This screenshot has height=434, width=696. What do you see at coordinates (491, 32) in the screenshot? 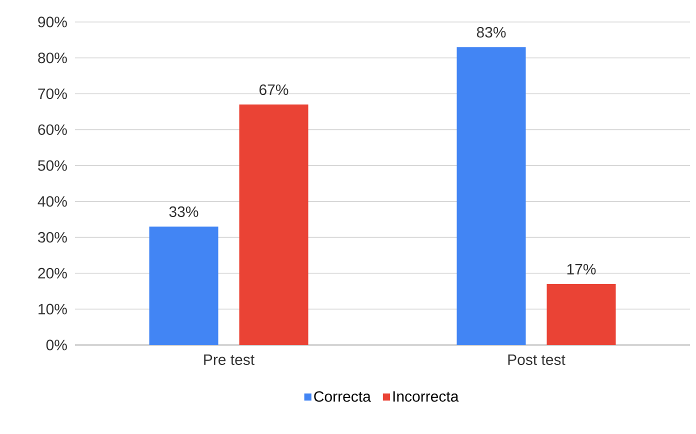
I see `data-label: 83%` at bounding box center [491, 32].